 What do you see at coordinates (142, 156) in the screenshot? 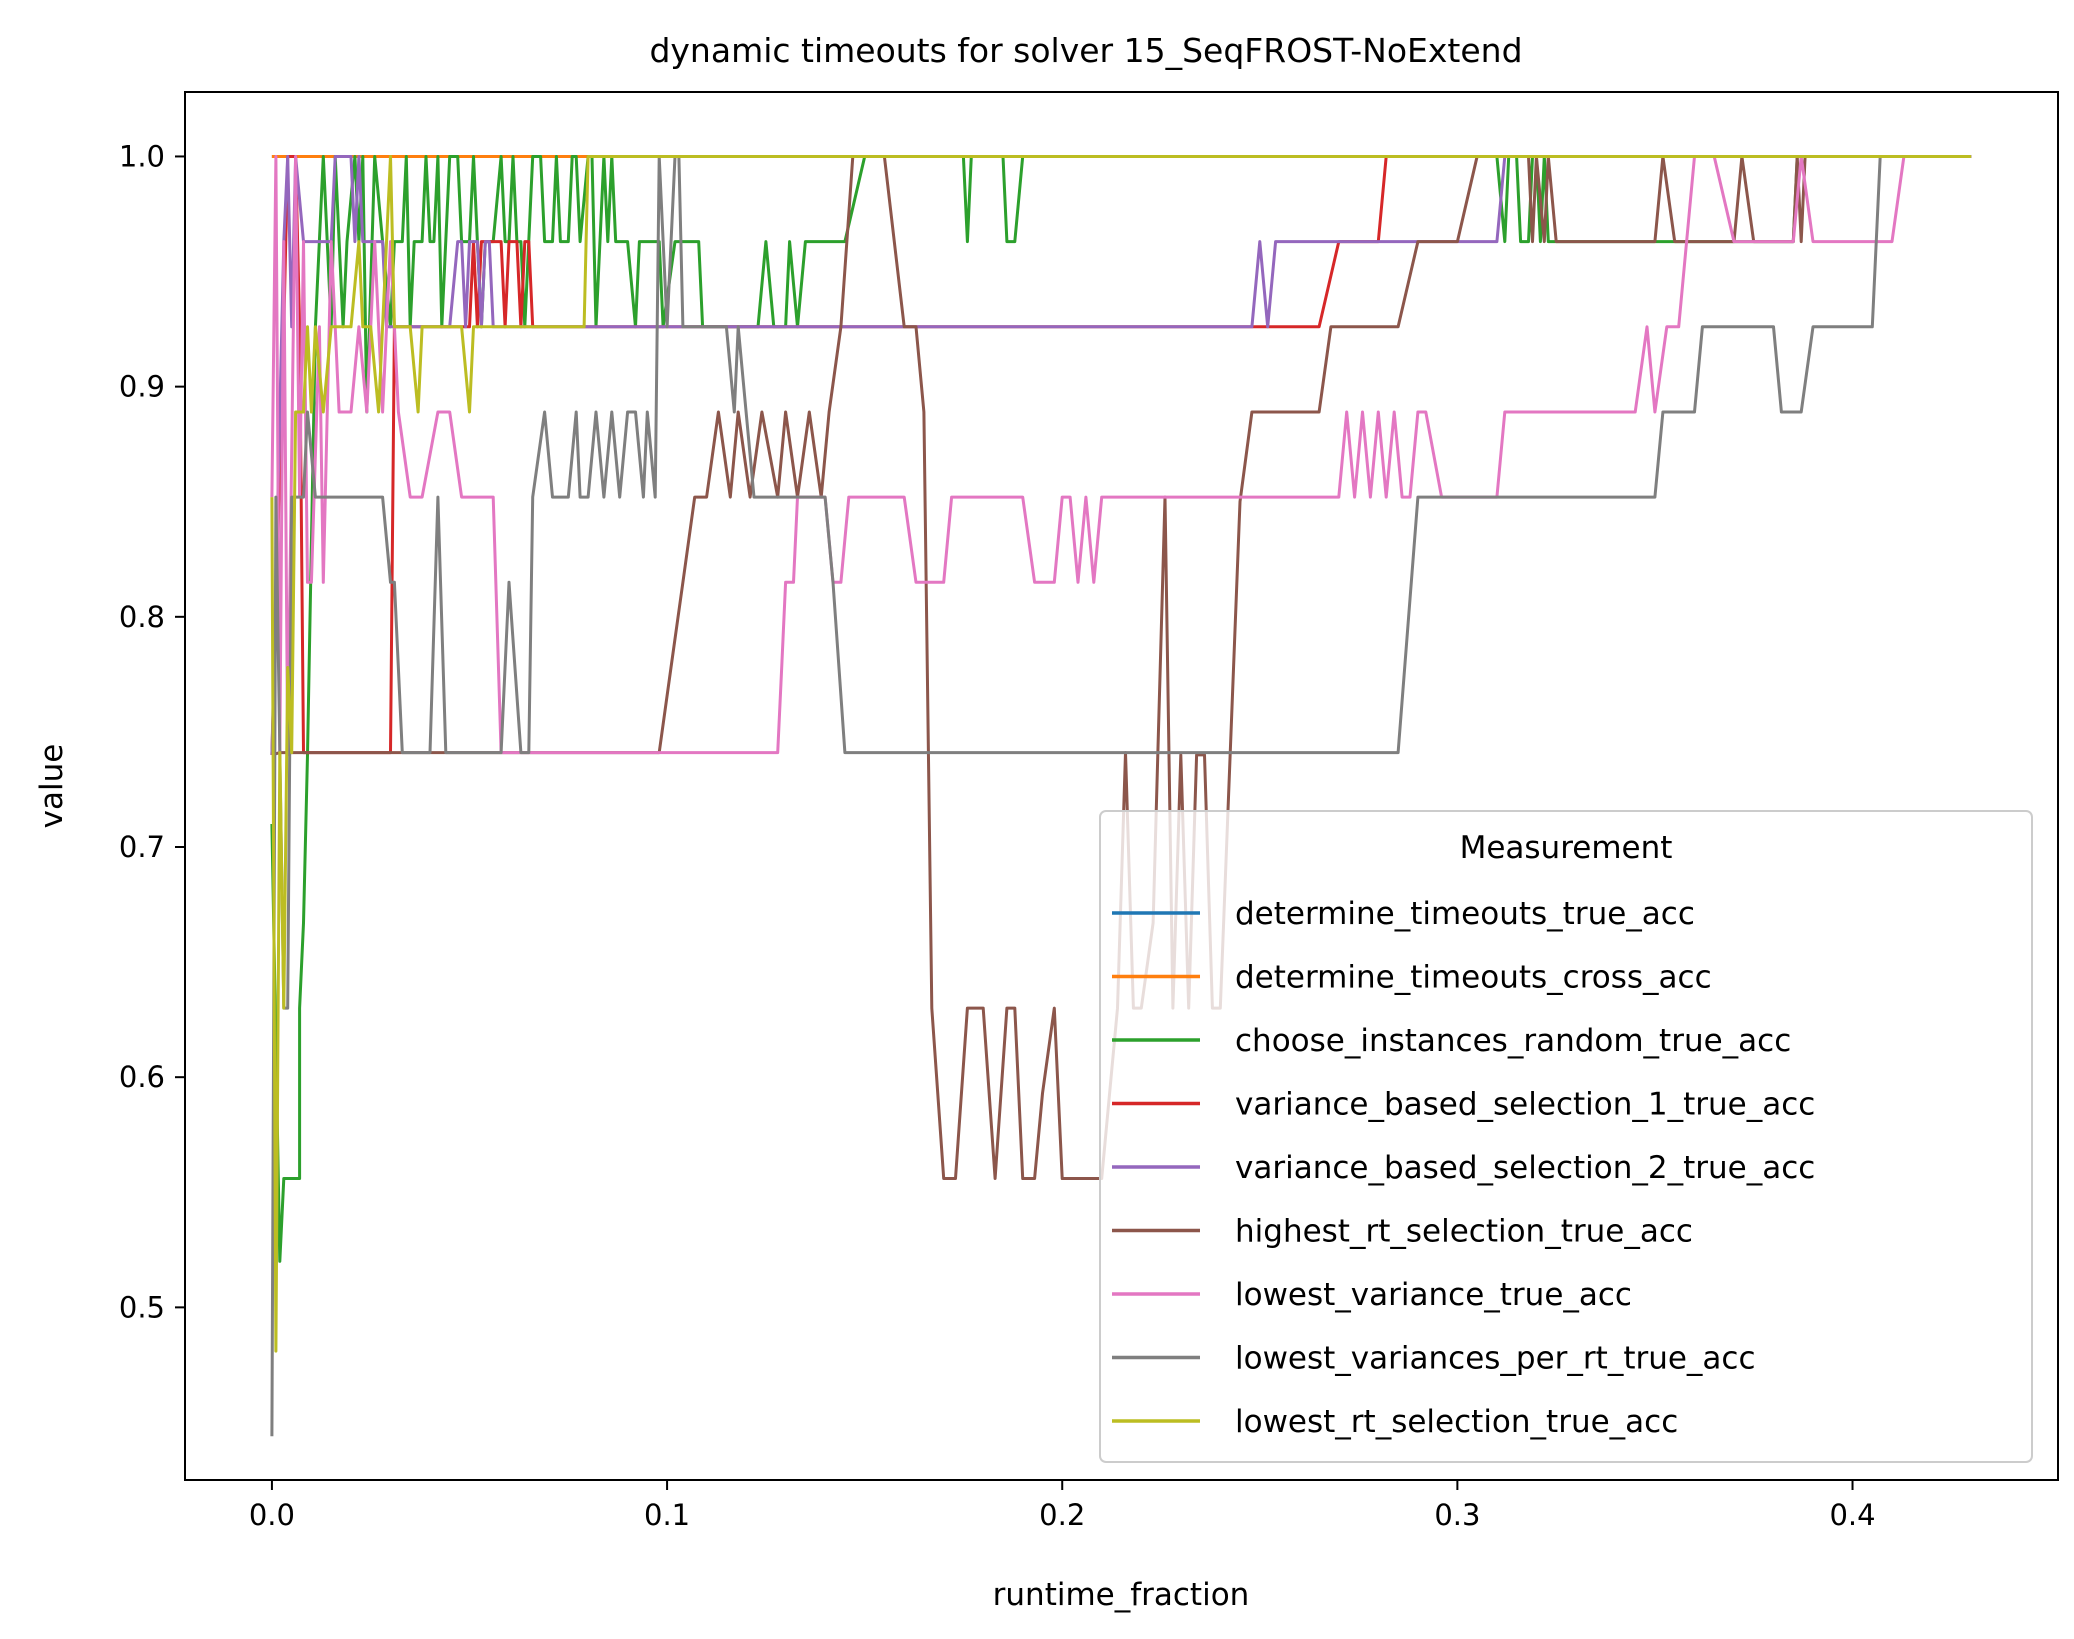
I see `y-tick-label: 1.0` at bounding box center [142, 156].